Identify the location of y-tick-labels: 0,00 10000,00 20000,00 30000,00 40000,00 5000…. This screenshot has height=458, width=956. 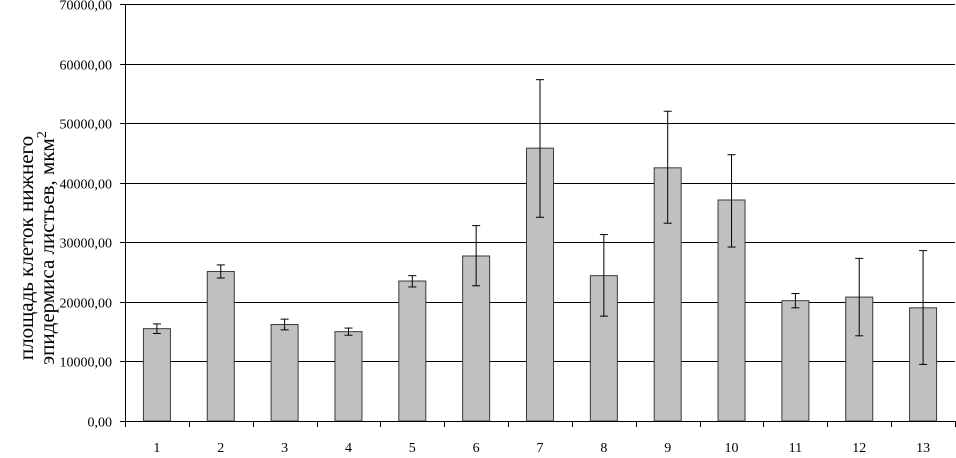
(86, 215).